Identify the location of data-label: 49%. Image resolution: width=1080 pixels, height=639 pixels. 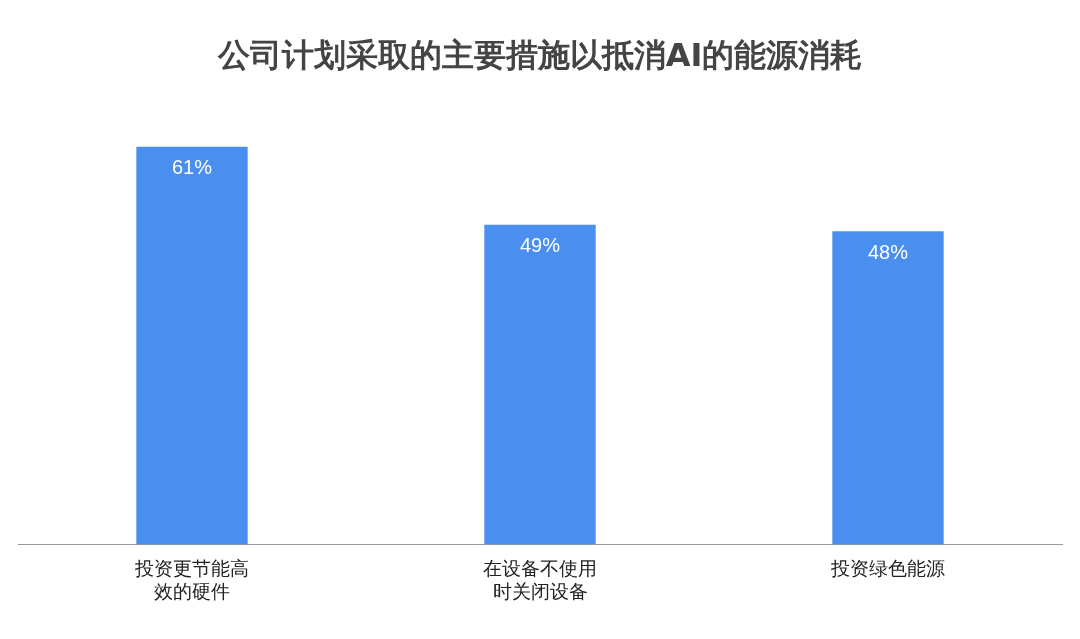
(540, 245).